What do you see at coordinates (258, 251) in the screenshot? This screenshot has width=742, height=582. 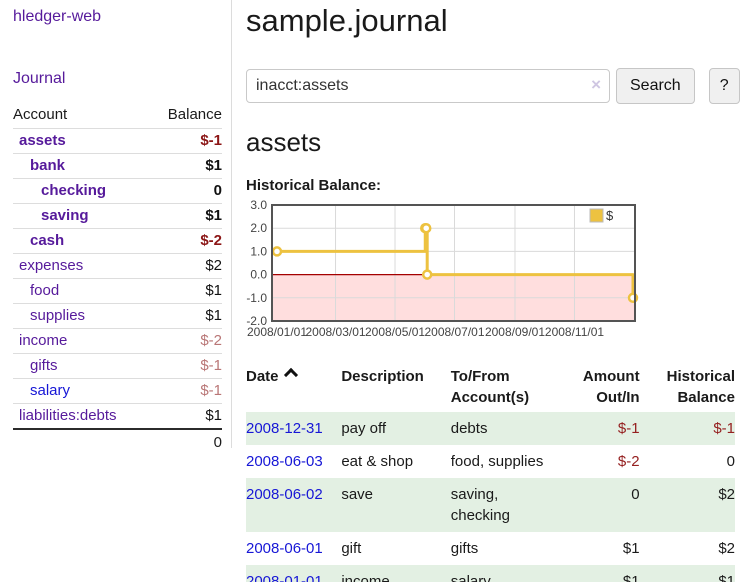 I see `svg-text: 1.0` at bounding box center [258, 251].